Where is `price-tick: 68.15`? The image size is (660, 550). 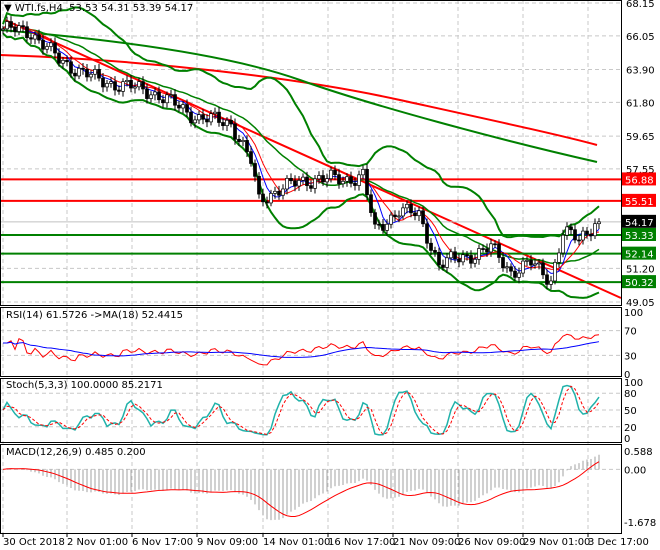
price-tick: 68.15 is located at coordinates (640, 5).